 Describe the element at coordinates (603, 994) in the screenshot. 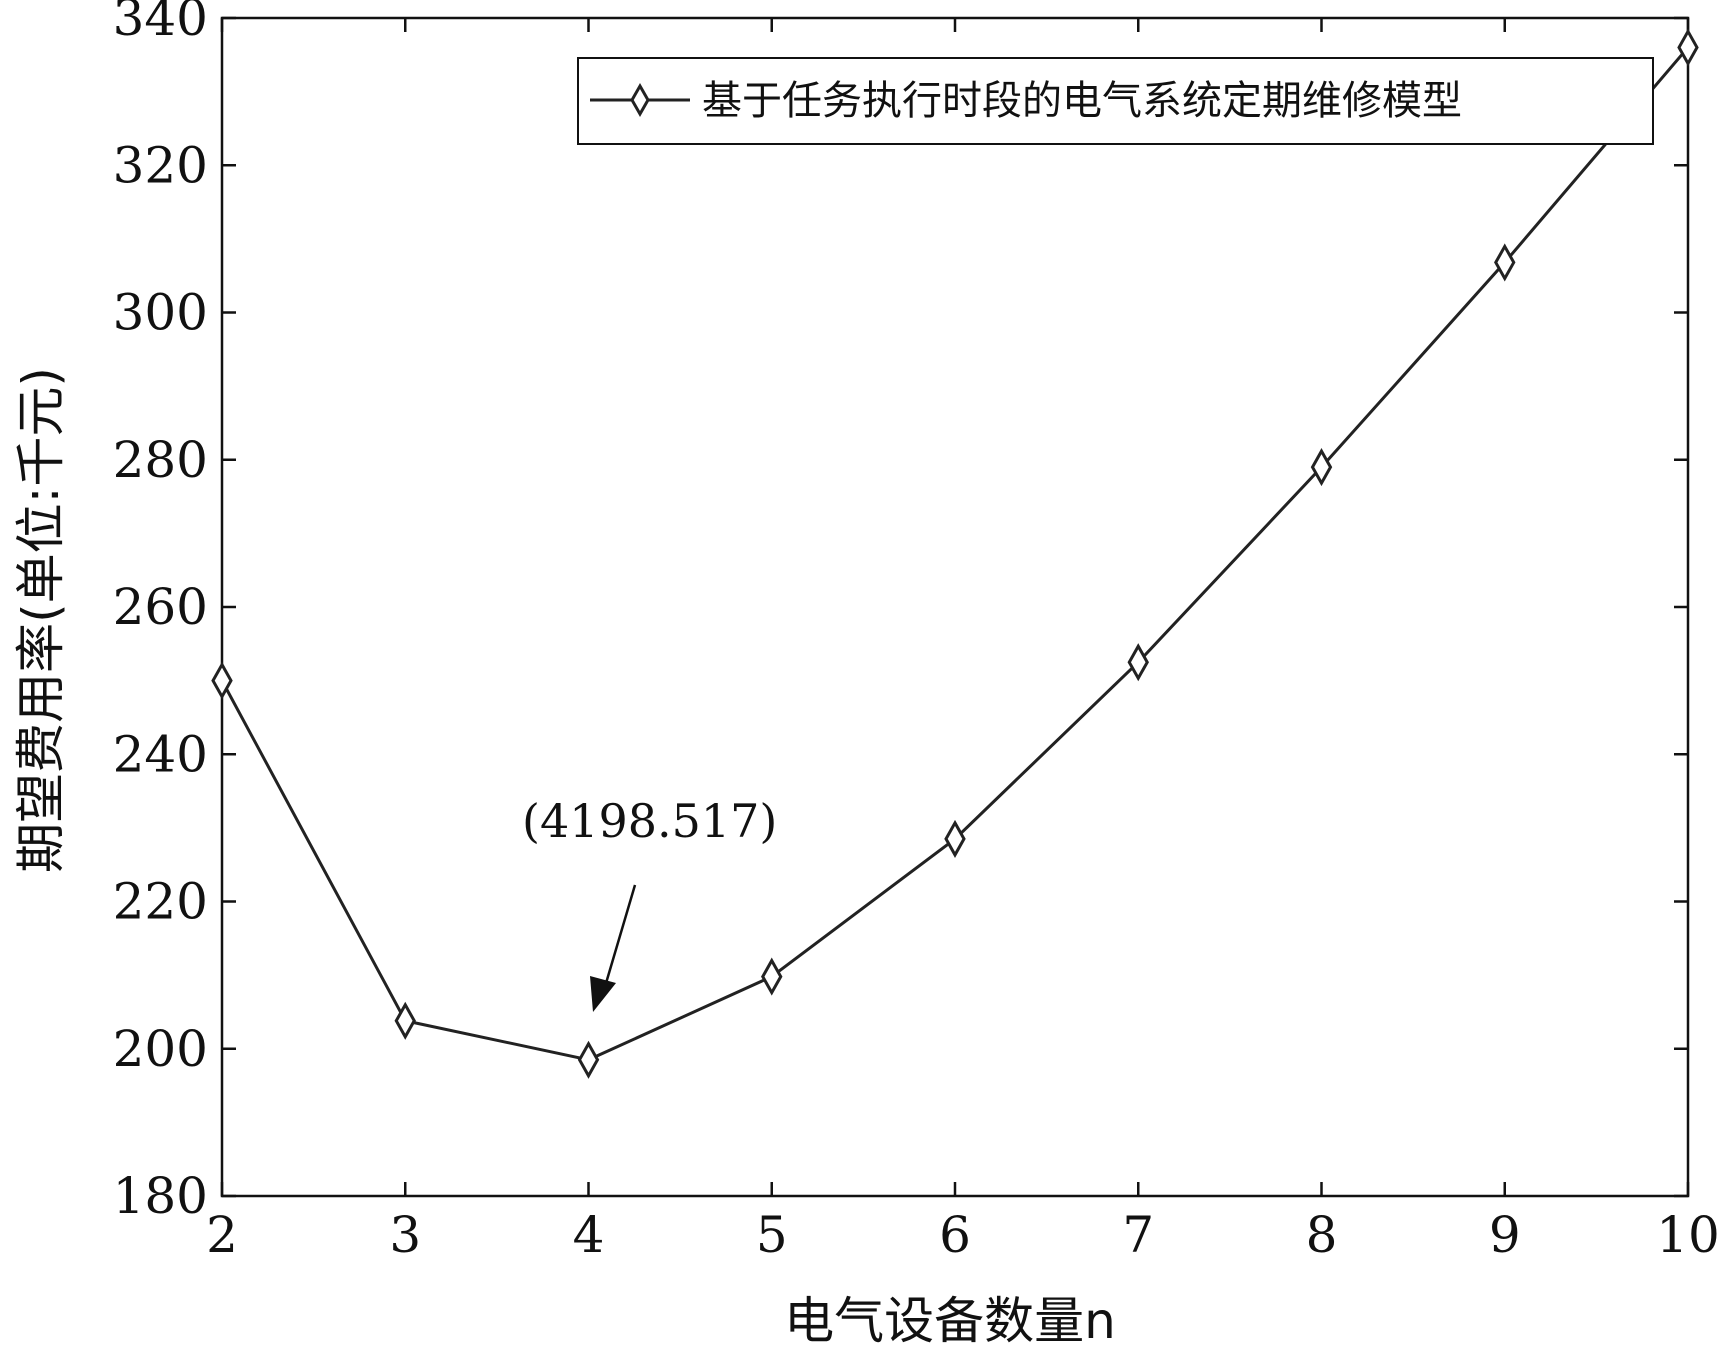

I see `annotation-arrow-head` at that location.